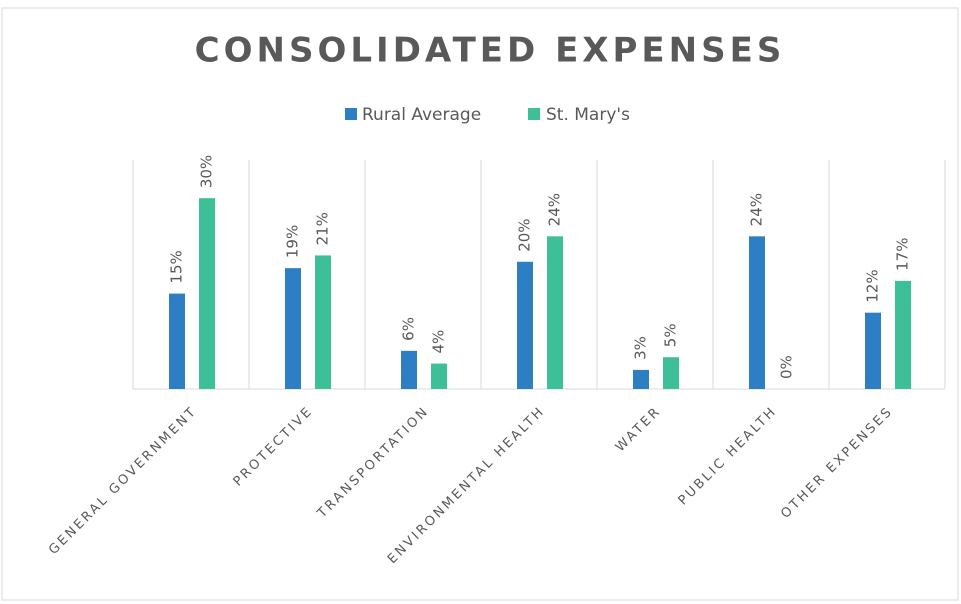  Describe the element at coordinates (671, 335) in the screenshot. I see `data-label: 5%` at that location.